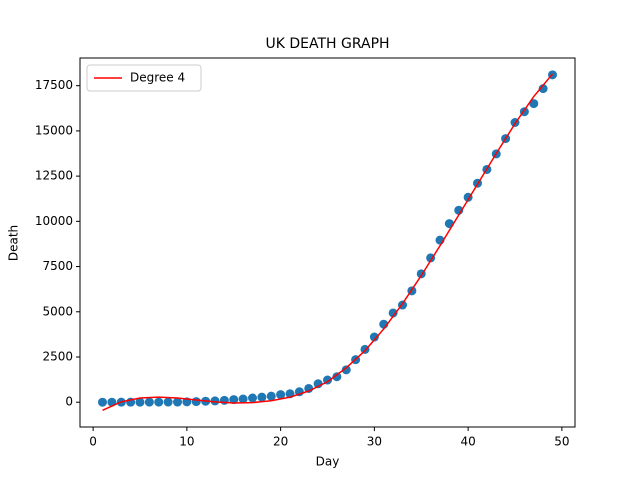  I want to click on y-tick-label: 0, so click(69, 402).